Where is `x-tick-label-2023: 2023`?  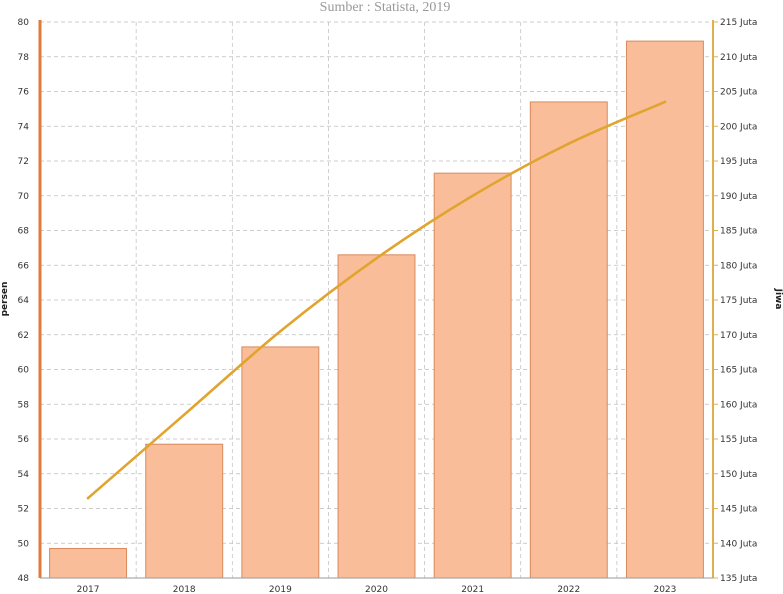
x-tick-label-2023: 2023 is located at coordinates (664, 589).